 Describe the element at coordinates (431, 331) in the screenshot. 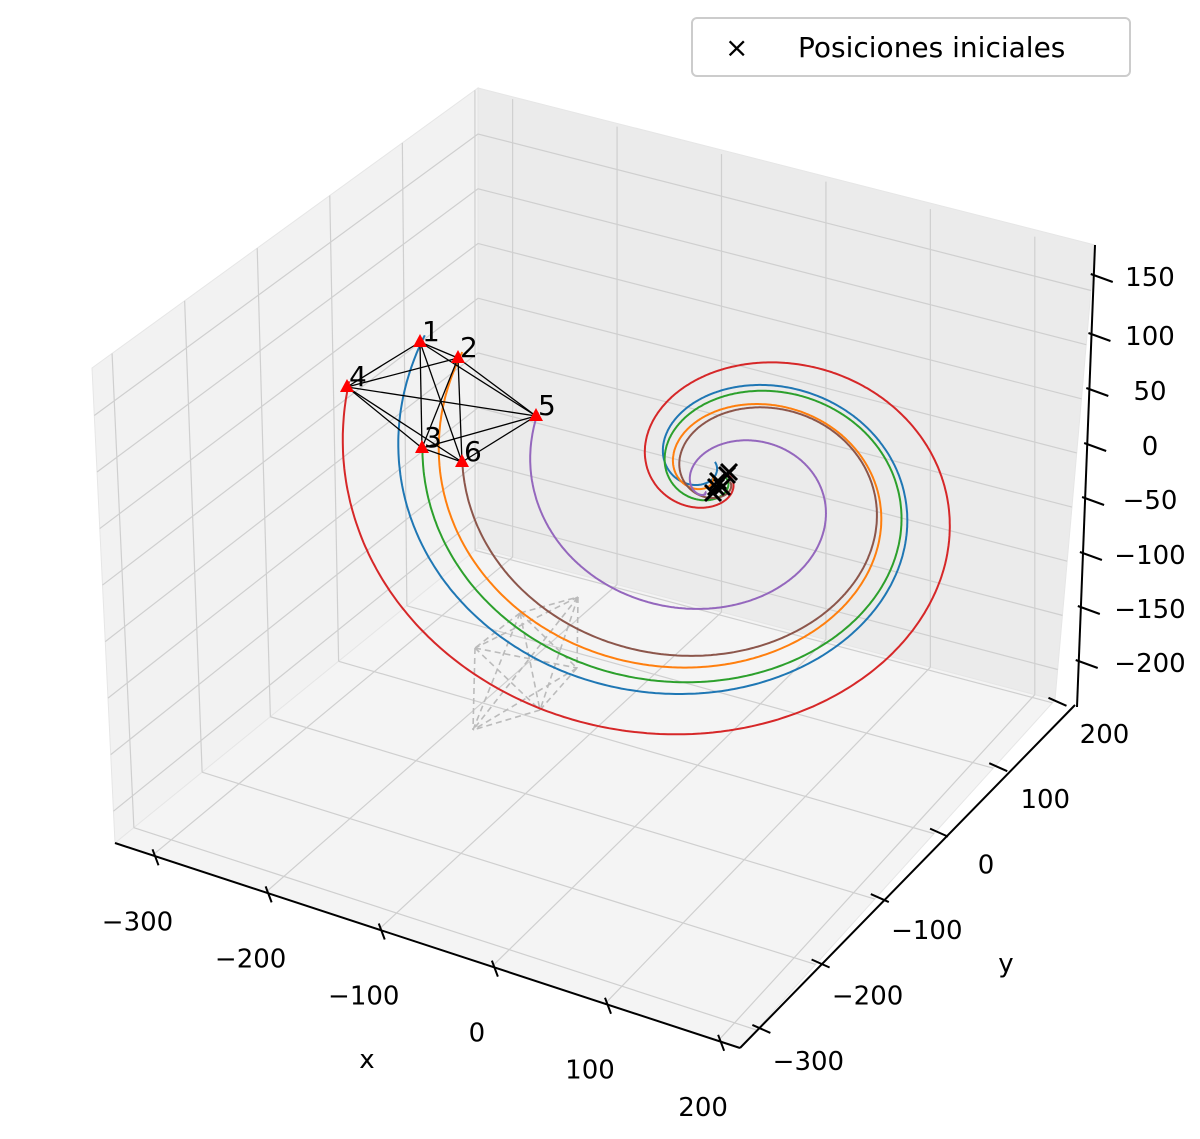

I see `point-label-1: 1` at that location.